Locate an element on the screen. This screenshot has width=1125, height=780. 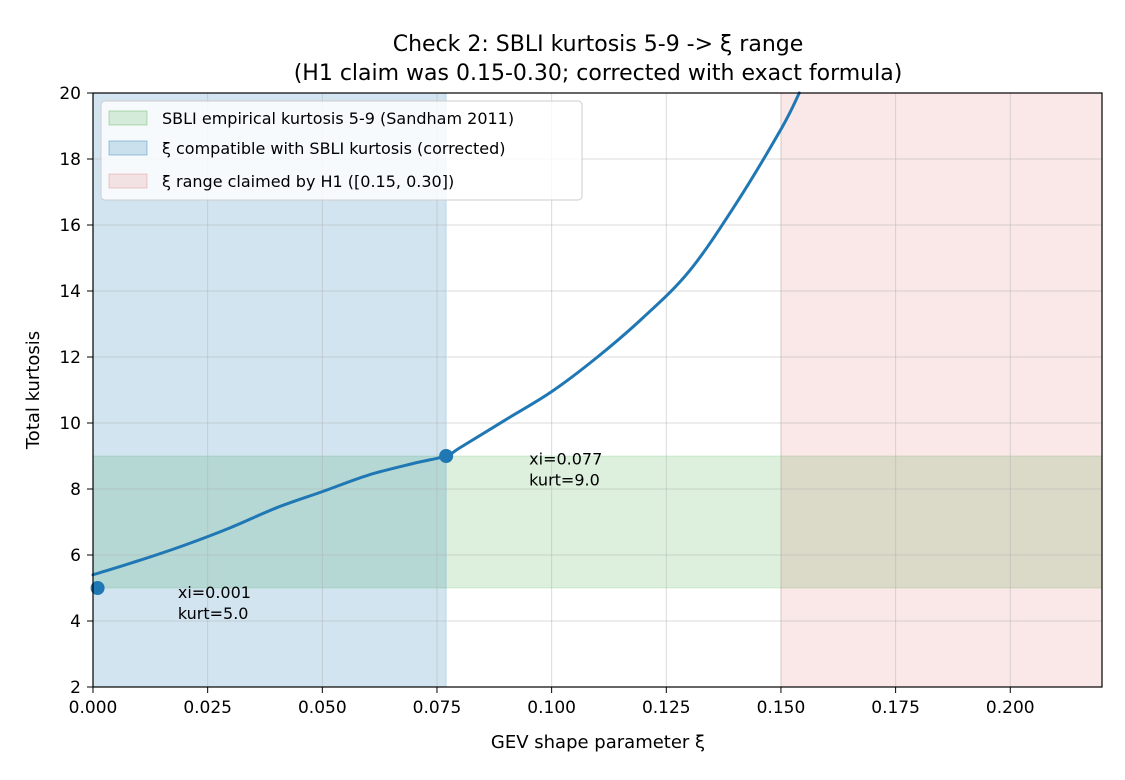
y-tick-label-7: 16 is located at coordinates (70, 226).